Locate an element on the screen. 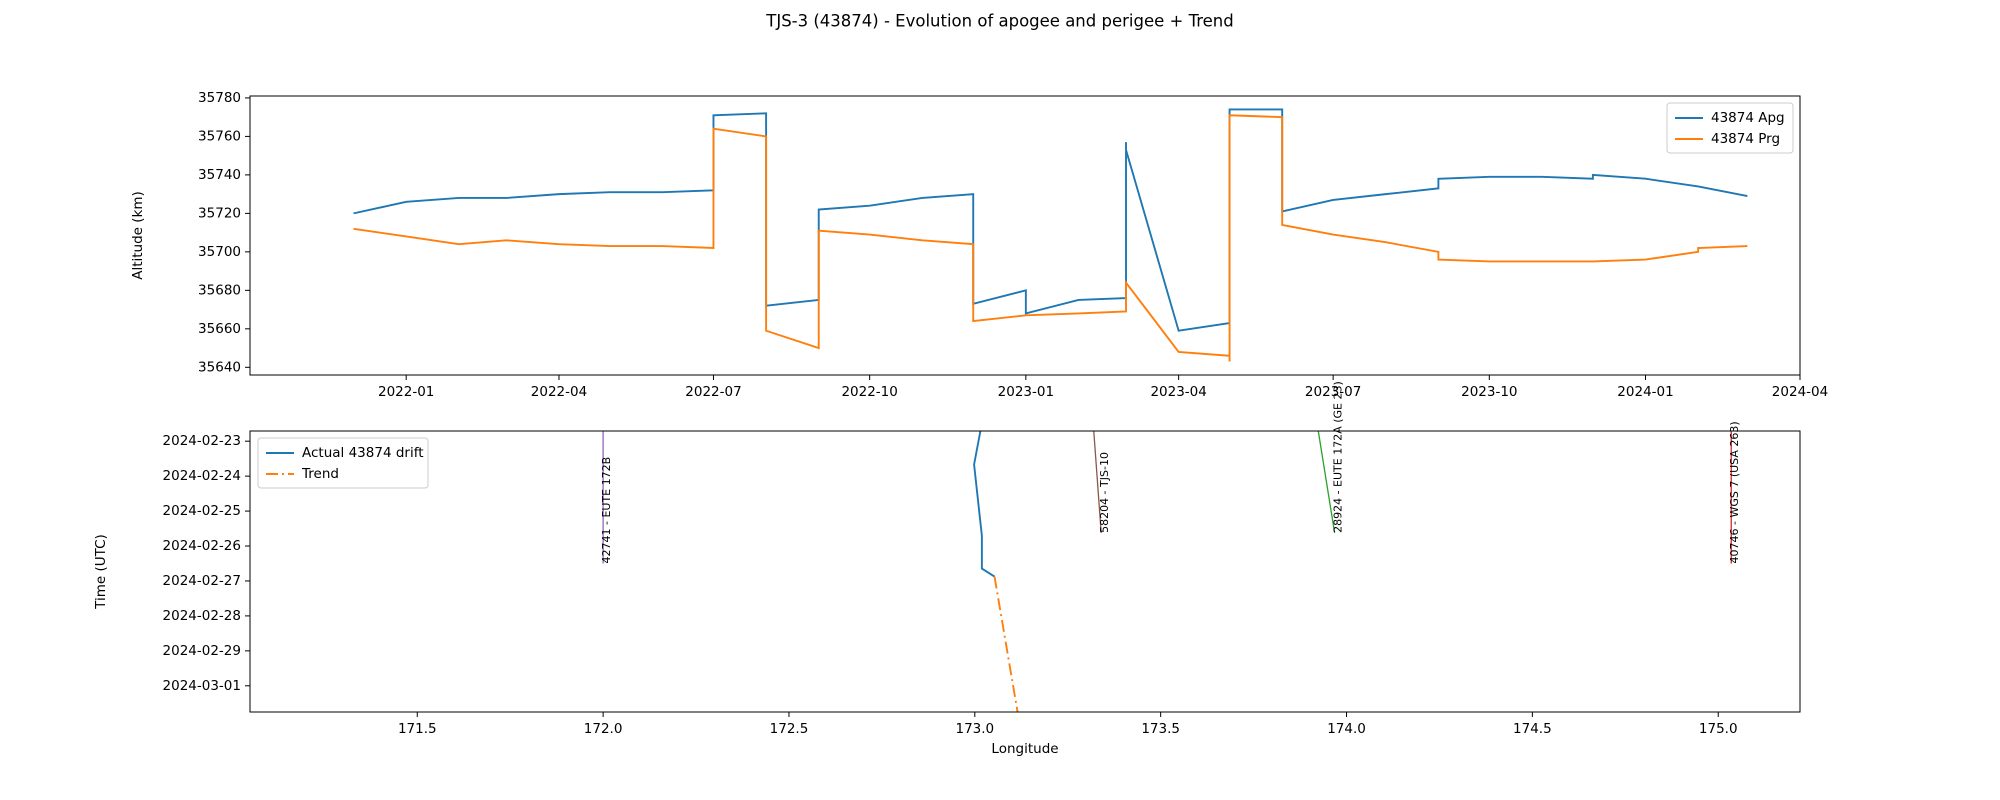 This screenshot has width=2000, height=800. x-tick-label: 2024-04 is located at coordinates (1800, 392).